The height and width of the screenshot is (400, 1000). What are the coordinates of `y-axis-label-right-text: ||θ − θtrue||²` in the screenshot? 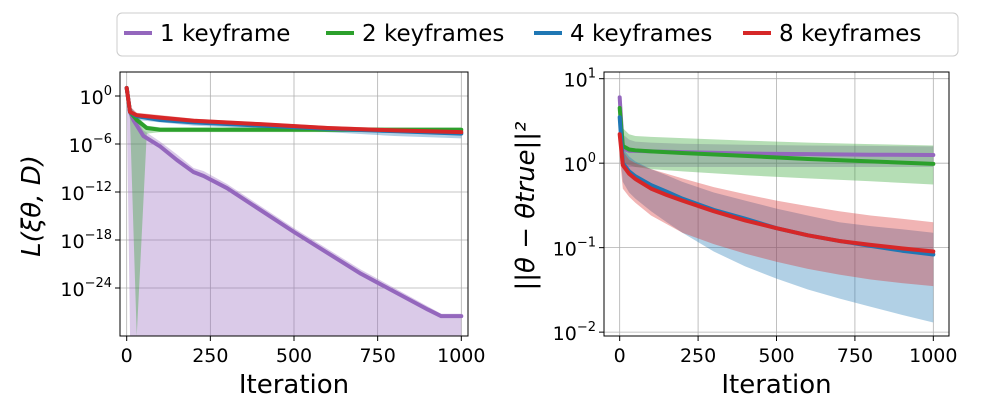 It's located at (526, 206).